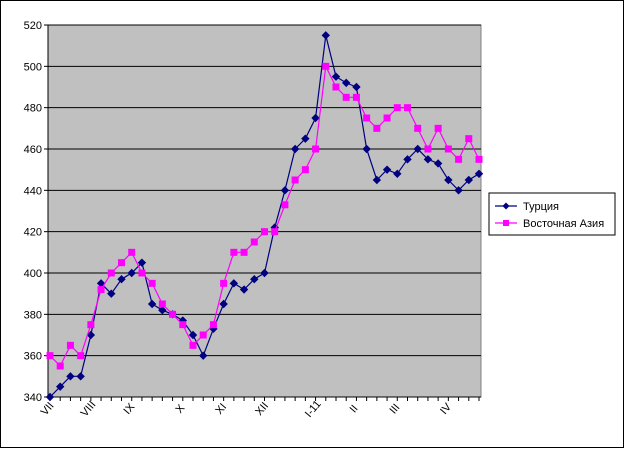 The height and width of the screenshot is (452, 624). I want to click on y-tick-label: 420, so click(33, 233).